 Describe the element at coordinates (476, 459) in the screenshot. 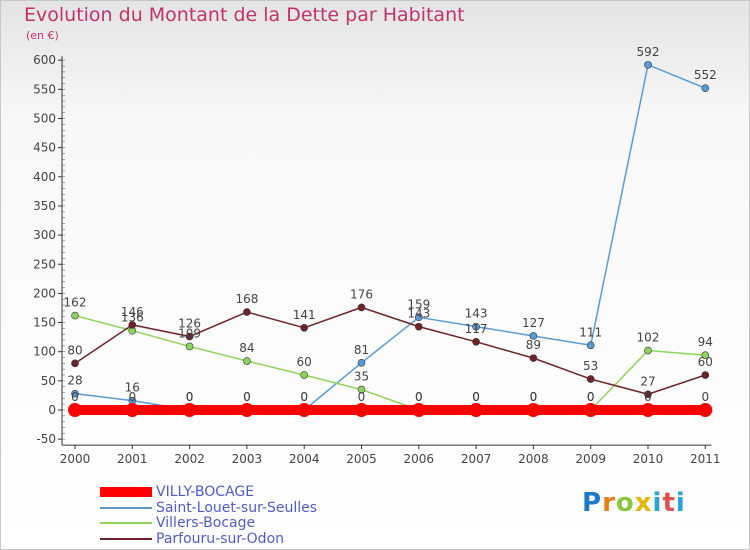

I see `x-tick-label: 2007` at that location.